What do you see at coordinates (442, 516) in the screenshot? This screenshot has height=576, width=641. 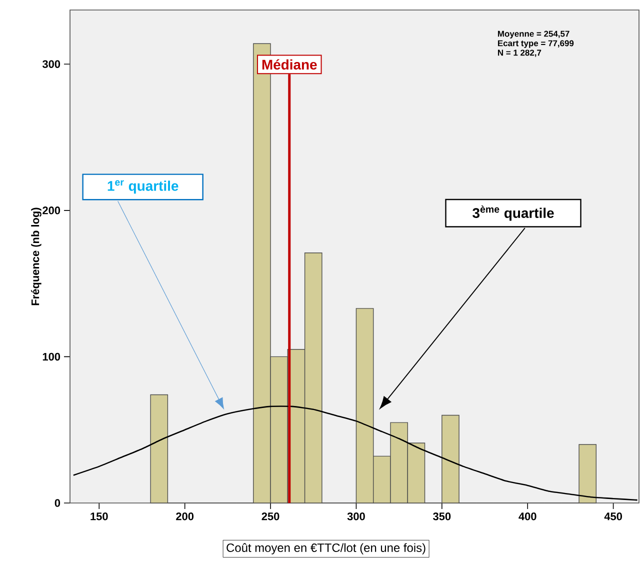 I see `x-tick-label: 350` at bounding box center [442, 516].